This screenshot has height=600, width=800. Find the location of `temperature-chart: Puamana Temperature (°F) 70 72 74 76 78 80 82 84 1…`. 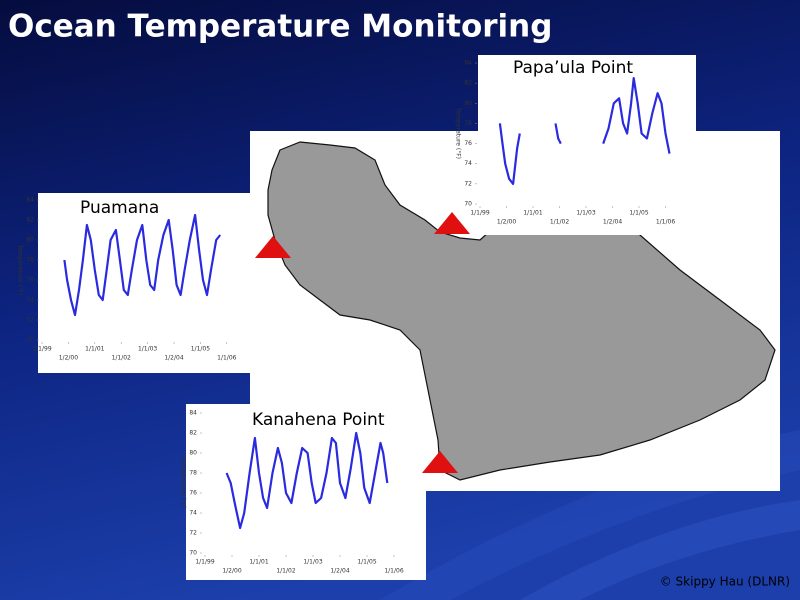

temperature-chart: Puamana Temperature (°F) 70 72 74 76 78 80 82 84 1… is located at coordinates (136, 283).